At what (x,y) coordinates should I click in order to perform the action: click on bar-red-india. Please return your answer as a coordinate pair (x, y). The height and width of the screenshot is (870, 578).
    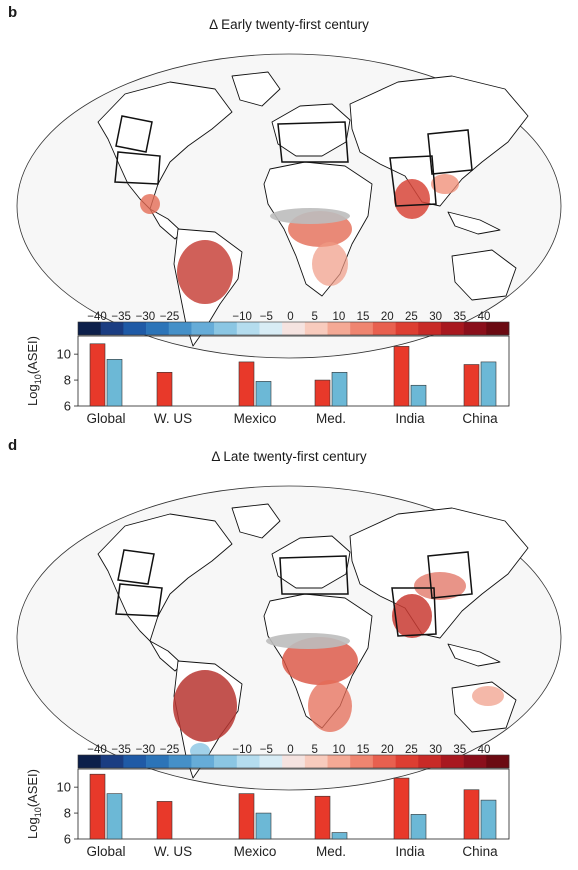
    Looking at the image, I should click on (401, 808).